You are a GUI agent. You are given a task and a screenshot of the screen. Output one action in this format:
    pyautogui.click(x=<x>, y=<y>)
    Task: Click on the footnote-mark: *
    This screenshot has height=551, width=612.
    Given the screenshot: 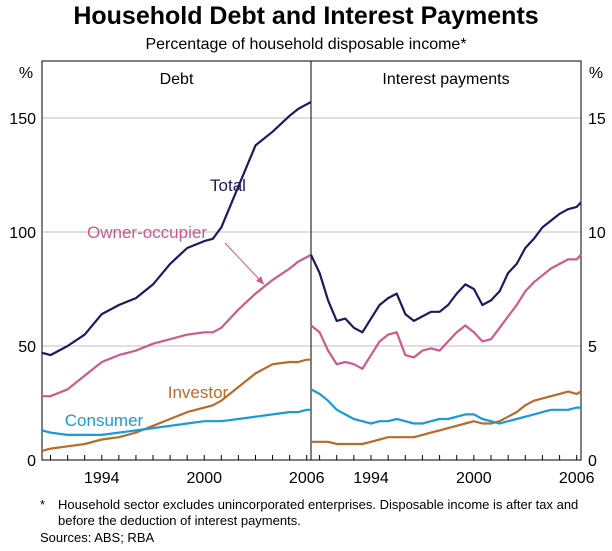 What is the action you would take?
    pyautogui.click(x=43, y=504)
    